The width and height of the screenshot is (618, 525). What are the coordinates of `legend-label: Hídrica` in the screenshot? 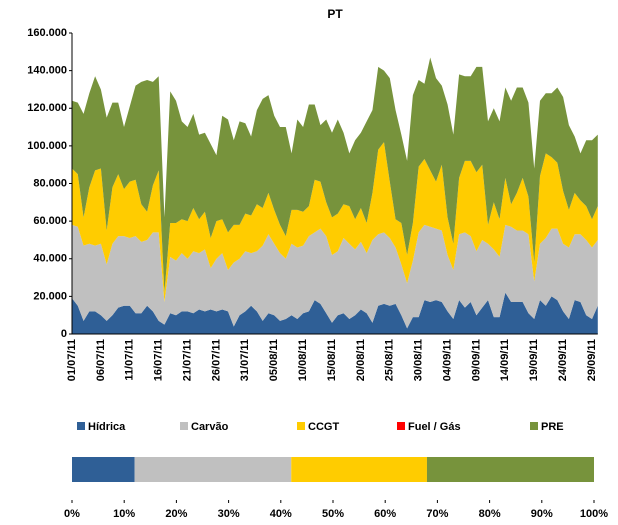 It's located at (107, 427).